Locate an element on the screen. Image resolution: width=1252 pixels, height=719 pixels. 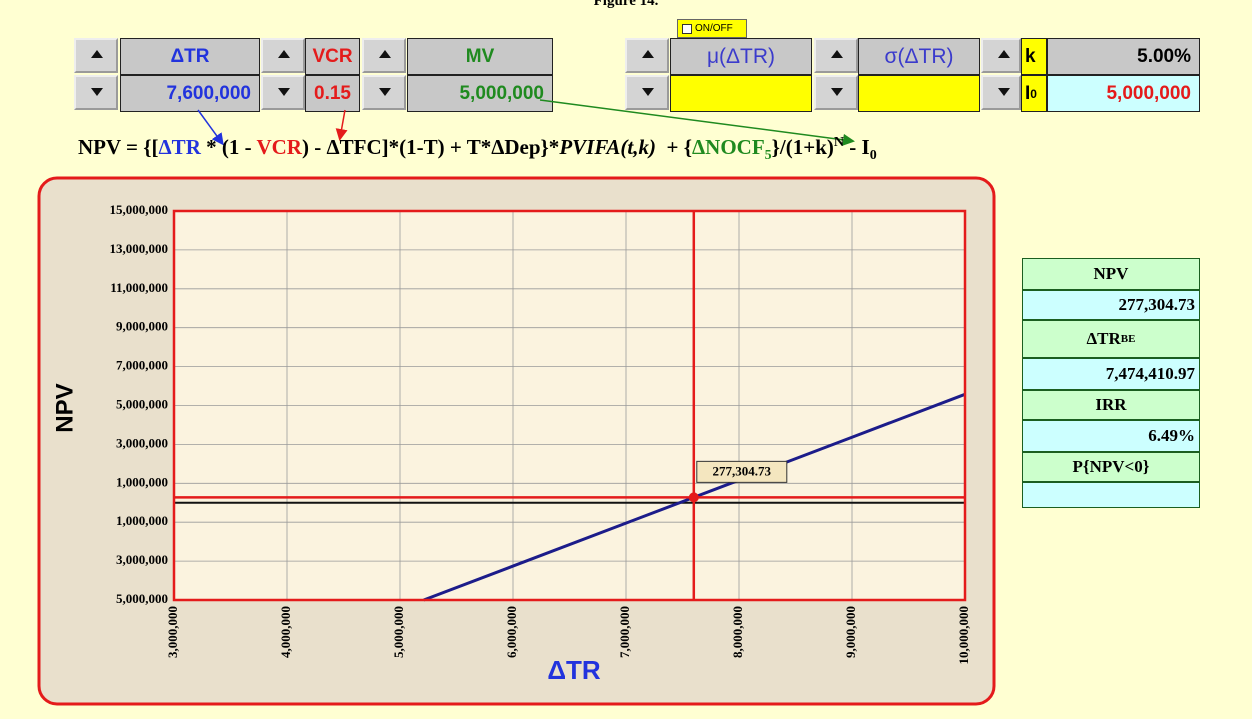
formula-part: PVIFA(t,k) is located at coordinates (607, 147).